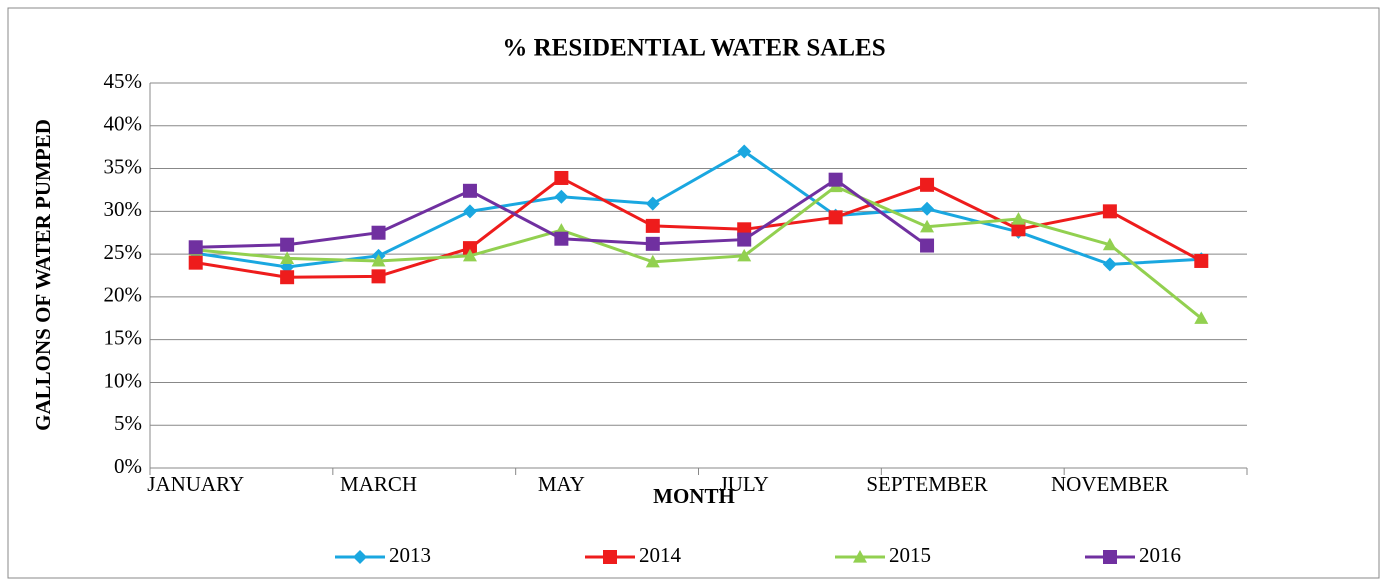  Describe the element at coordinates (43, 275) in the screenshot. I see `y-axis-label: GALLONS OF WATER PUMPED` at that location.